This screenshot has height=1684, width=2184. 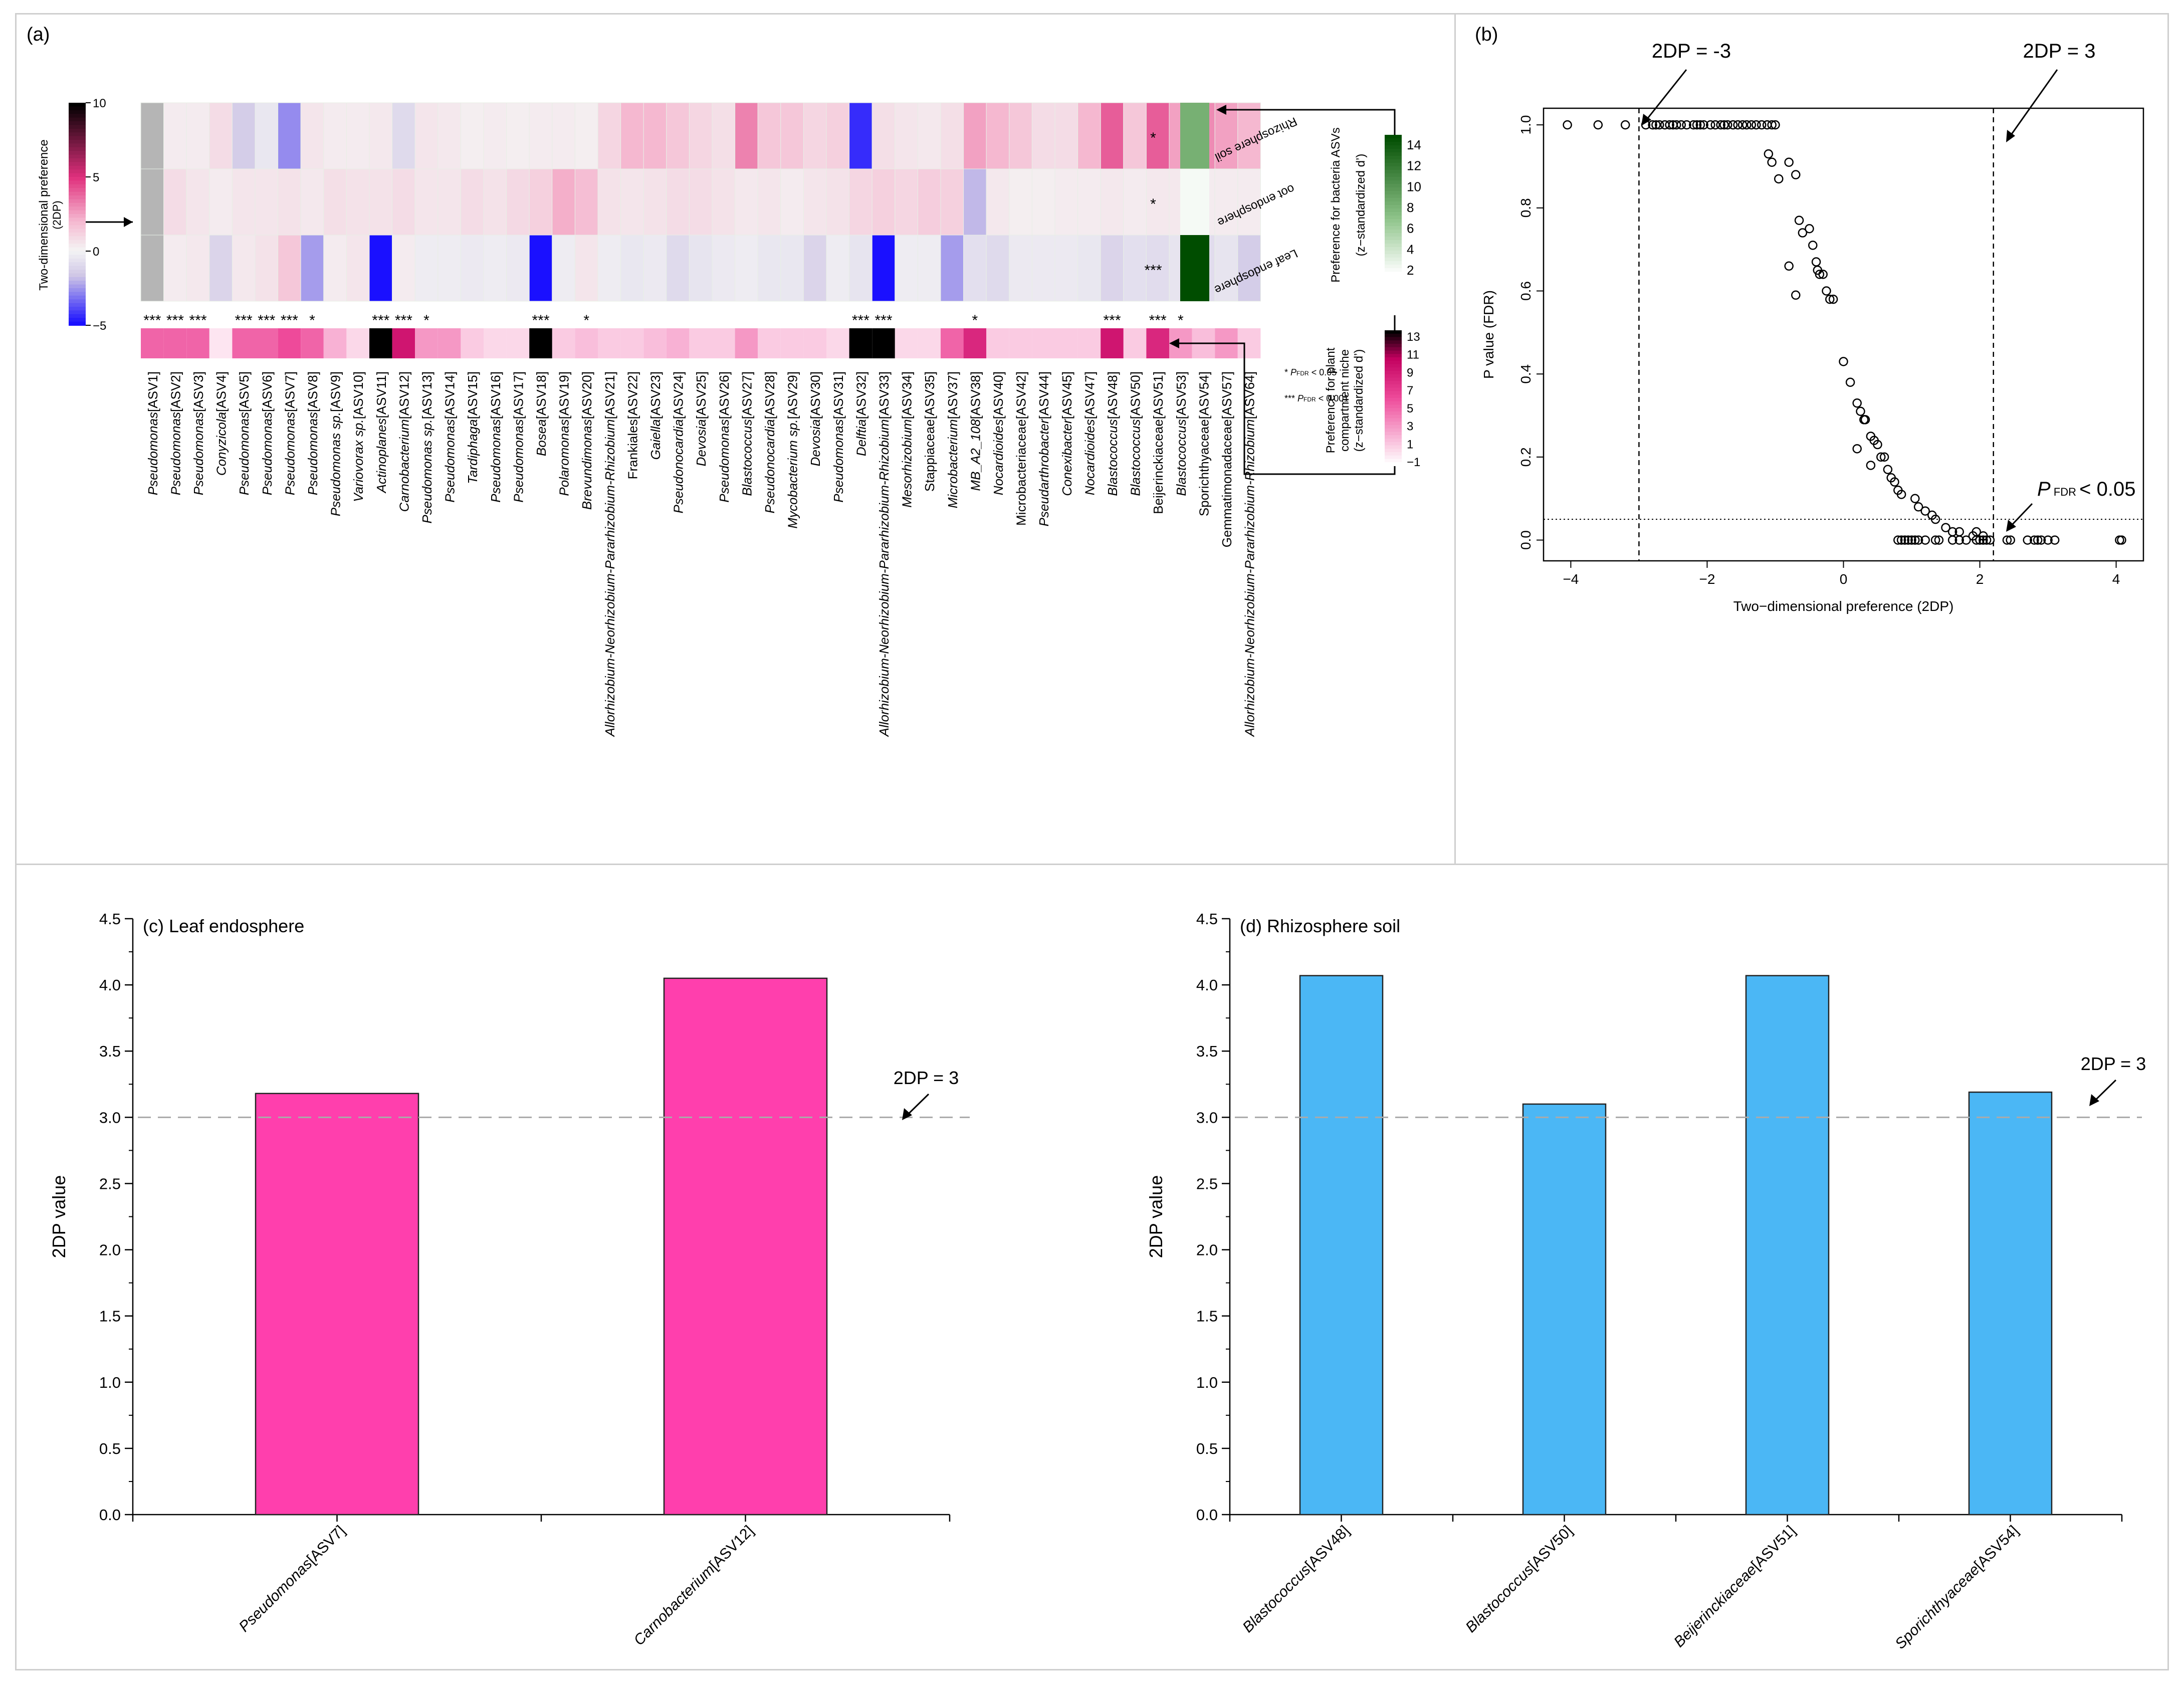 What do you see at coordinates (1309, 123) in the screenshot?
I see `arrow-line` at bounding box center [1309, 123].